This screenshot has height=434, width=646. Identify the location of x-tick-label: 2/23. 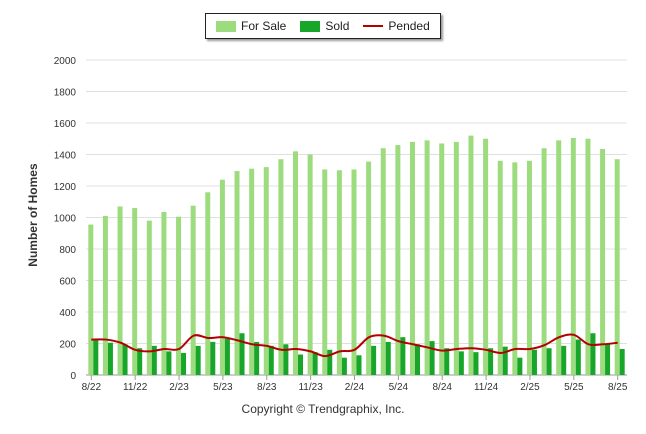
(179, 387).